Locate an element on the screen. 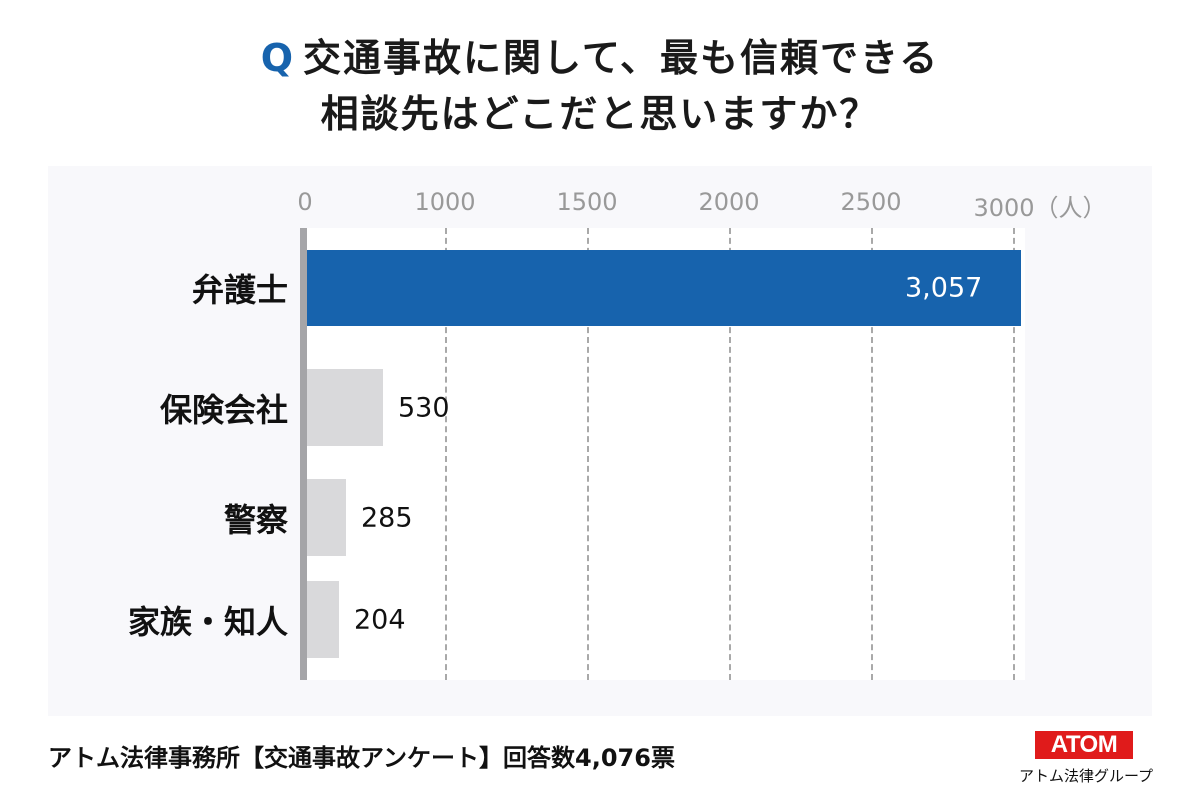  atom-logo-subtitle: アトム法律グループ is located at coordinates (1086, 776).